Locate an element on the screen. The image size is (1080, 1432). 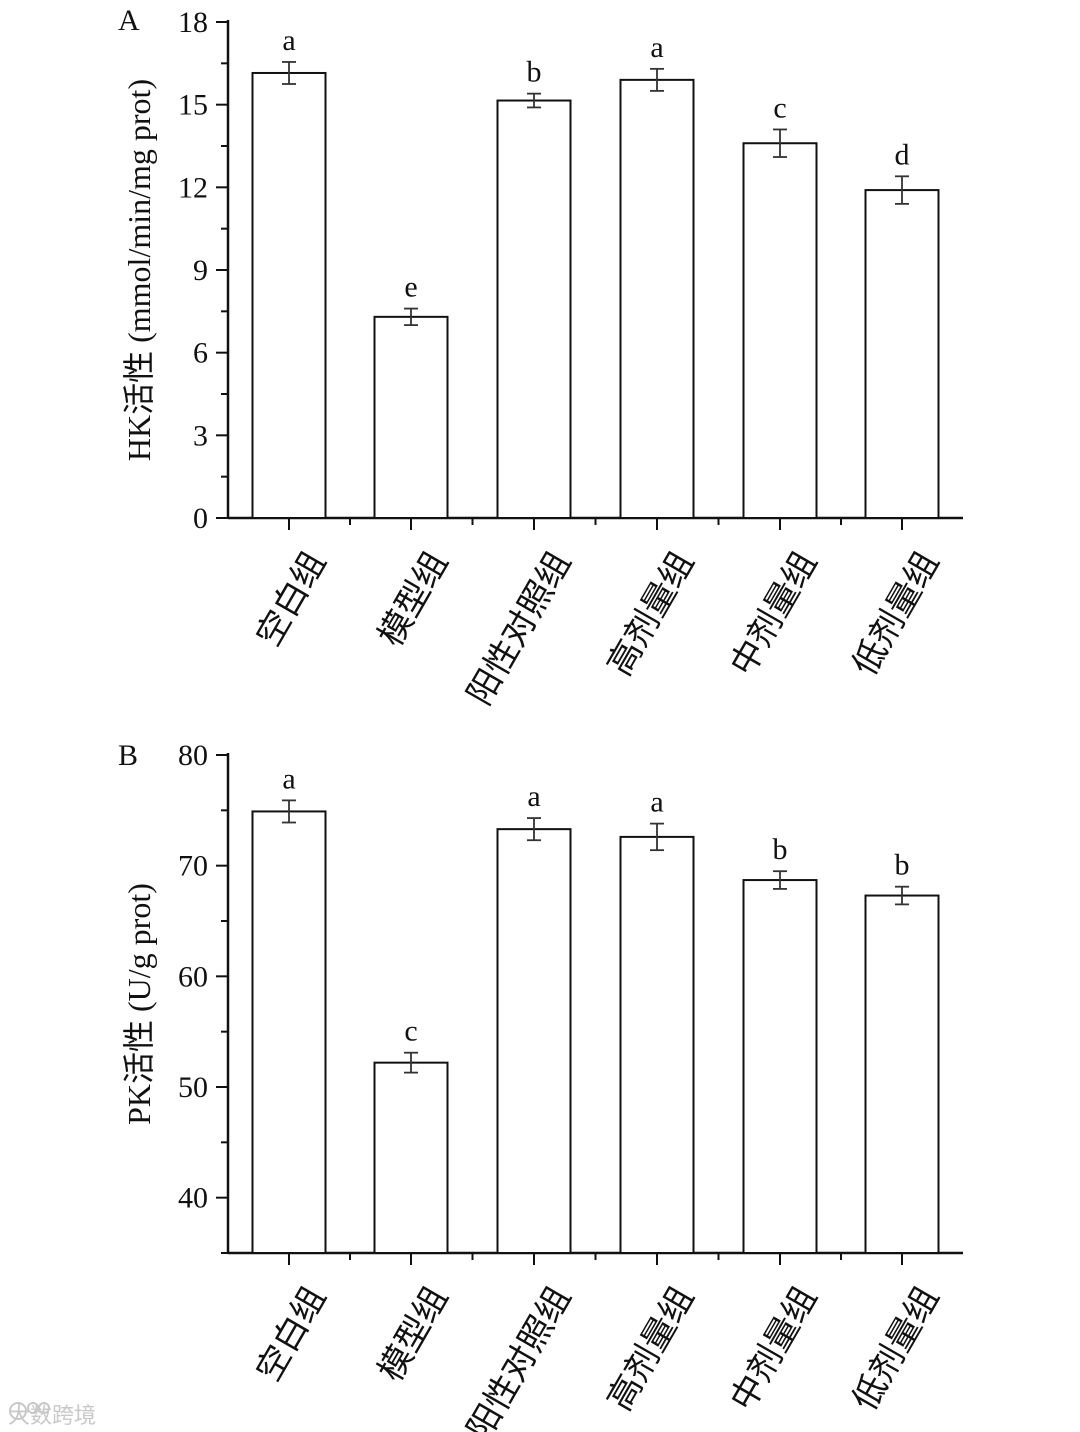
y-tick-label: 3 is located at coordinates (200, 435).